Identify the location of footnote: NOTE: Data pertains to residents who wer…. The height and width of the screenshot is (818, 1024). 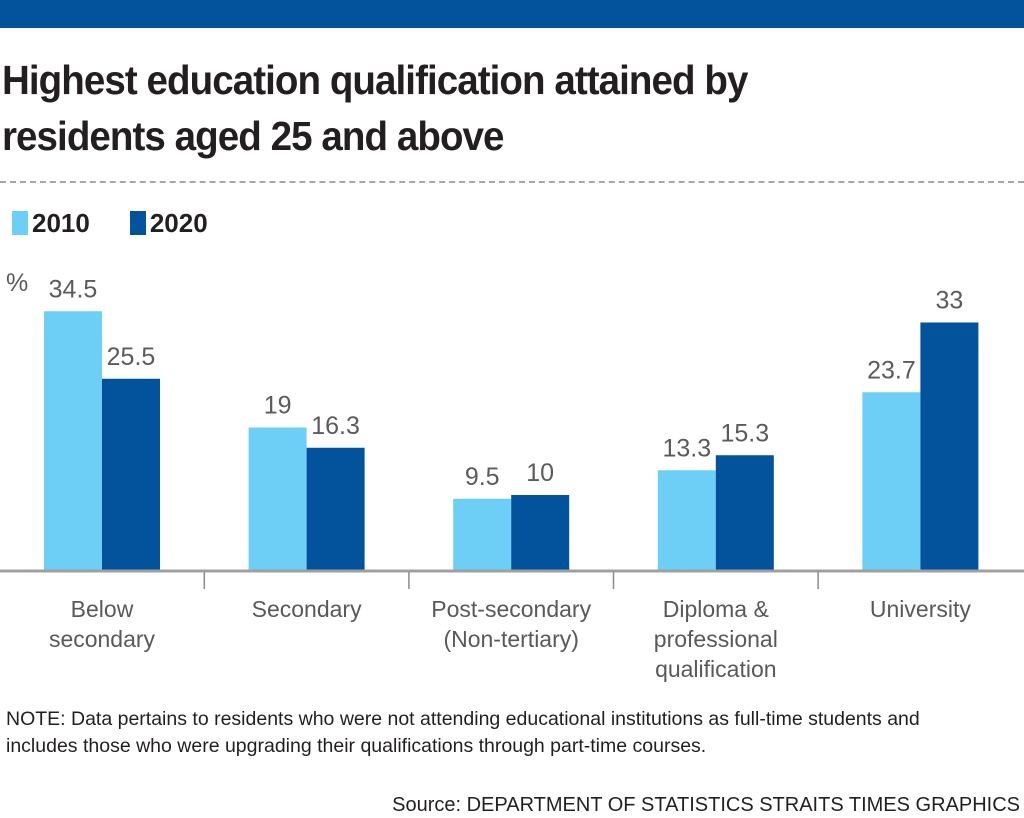
(463, 732).